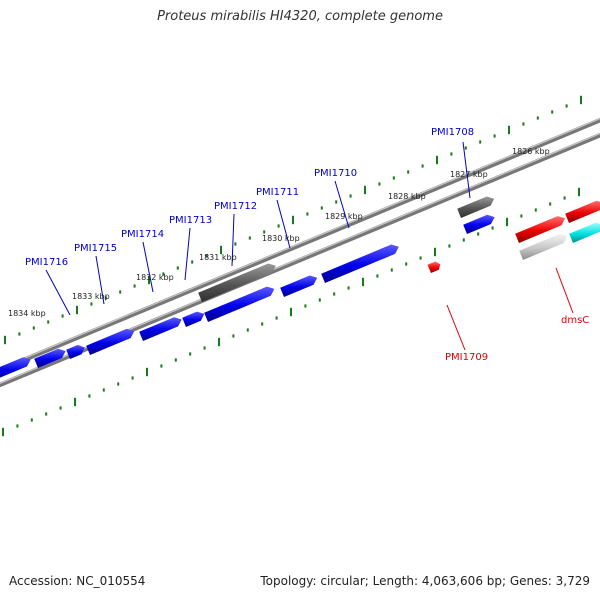 The height and width of the screenshot is (600, 600). What do you see at coordinates (46, 262) in the screenshot?
I see `gene-label: PMI1716` at bounding box center [46, 262].